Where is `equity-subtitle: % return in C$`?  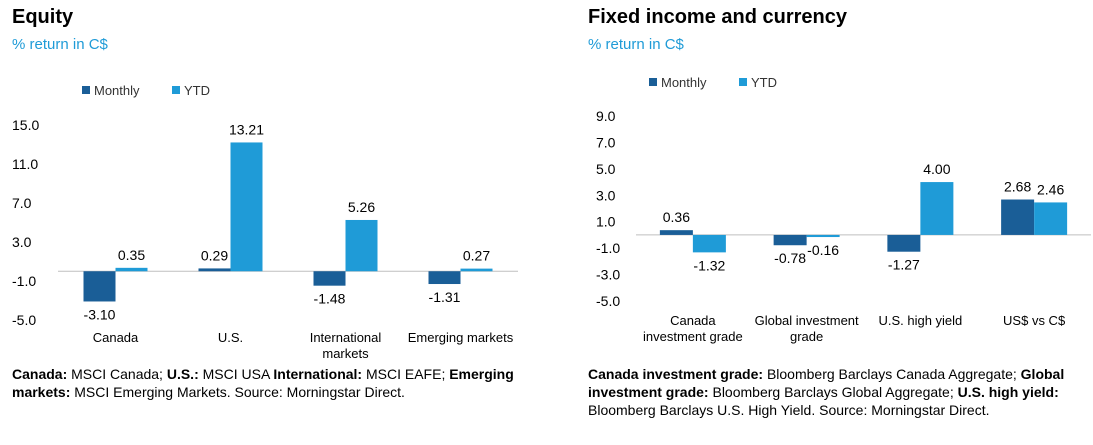 equity-subtitle: % return in C$ is located at coordinates (60, 44).